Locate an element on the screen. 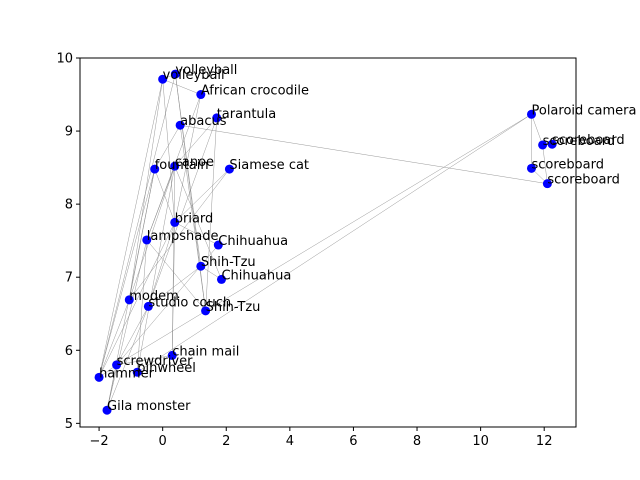 The width and height of the screenshot is (640, 480). point-label: hammer is located at coordinates (127, 373).